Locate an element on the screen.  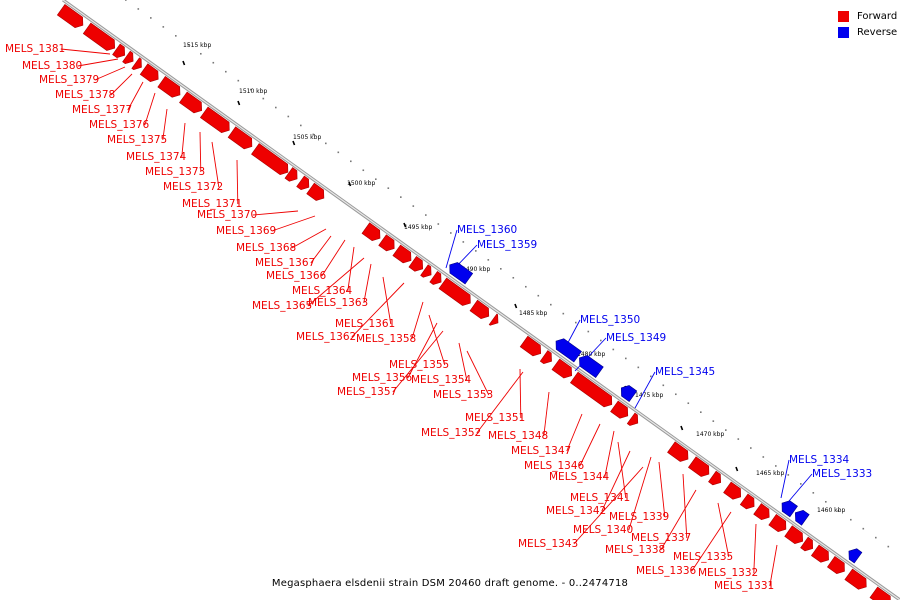
gene-label-forward: MELS_1352 is located at coordinates (472, 405).